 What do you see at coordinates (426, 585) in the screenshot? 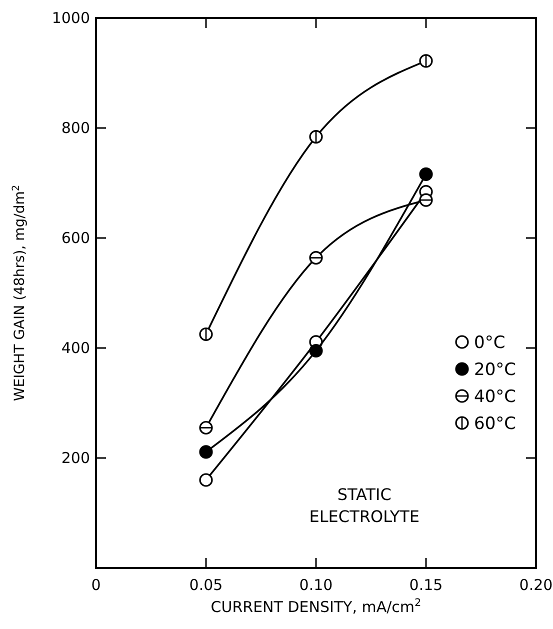
I see `x-tick-label: 0.15` at bounding box center [426, 585].